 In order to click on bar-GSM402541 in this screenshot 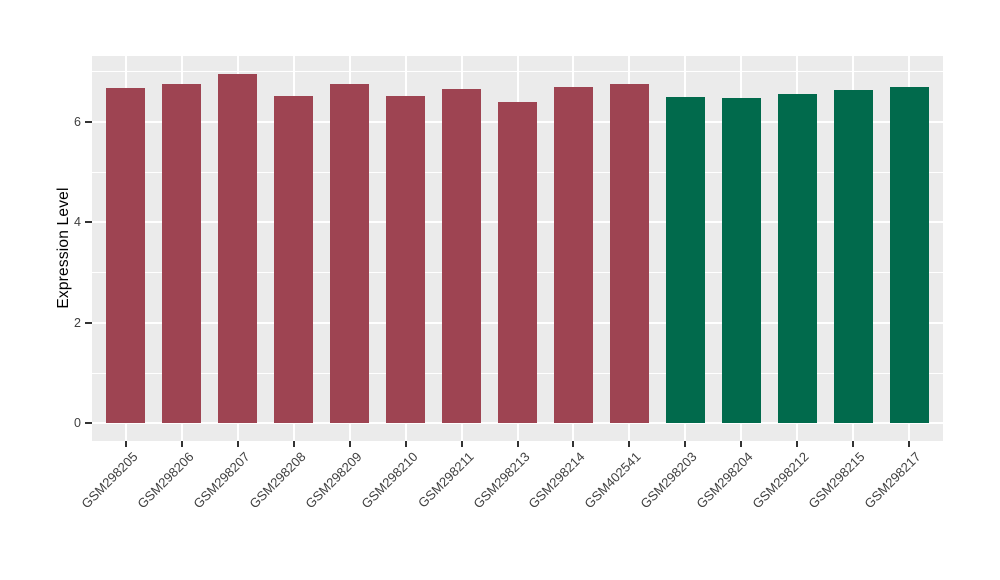, I will do `click(629, 254)`.